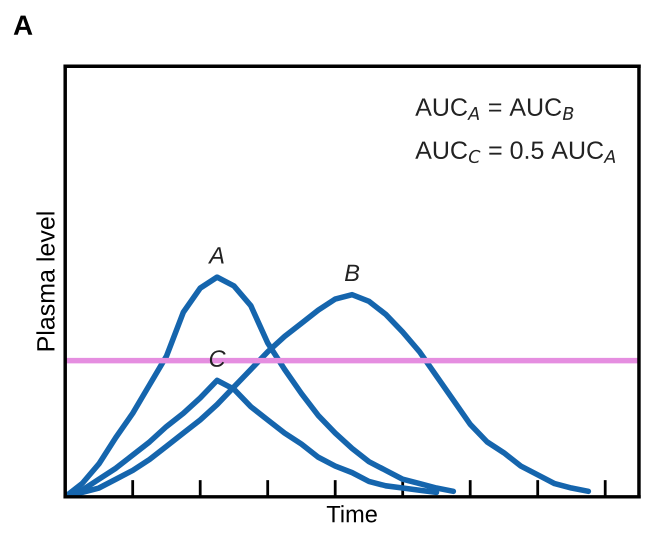  Describe the element at coordinates (216, 255) in the screenshot. I see `series-label: A` at that location.